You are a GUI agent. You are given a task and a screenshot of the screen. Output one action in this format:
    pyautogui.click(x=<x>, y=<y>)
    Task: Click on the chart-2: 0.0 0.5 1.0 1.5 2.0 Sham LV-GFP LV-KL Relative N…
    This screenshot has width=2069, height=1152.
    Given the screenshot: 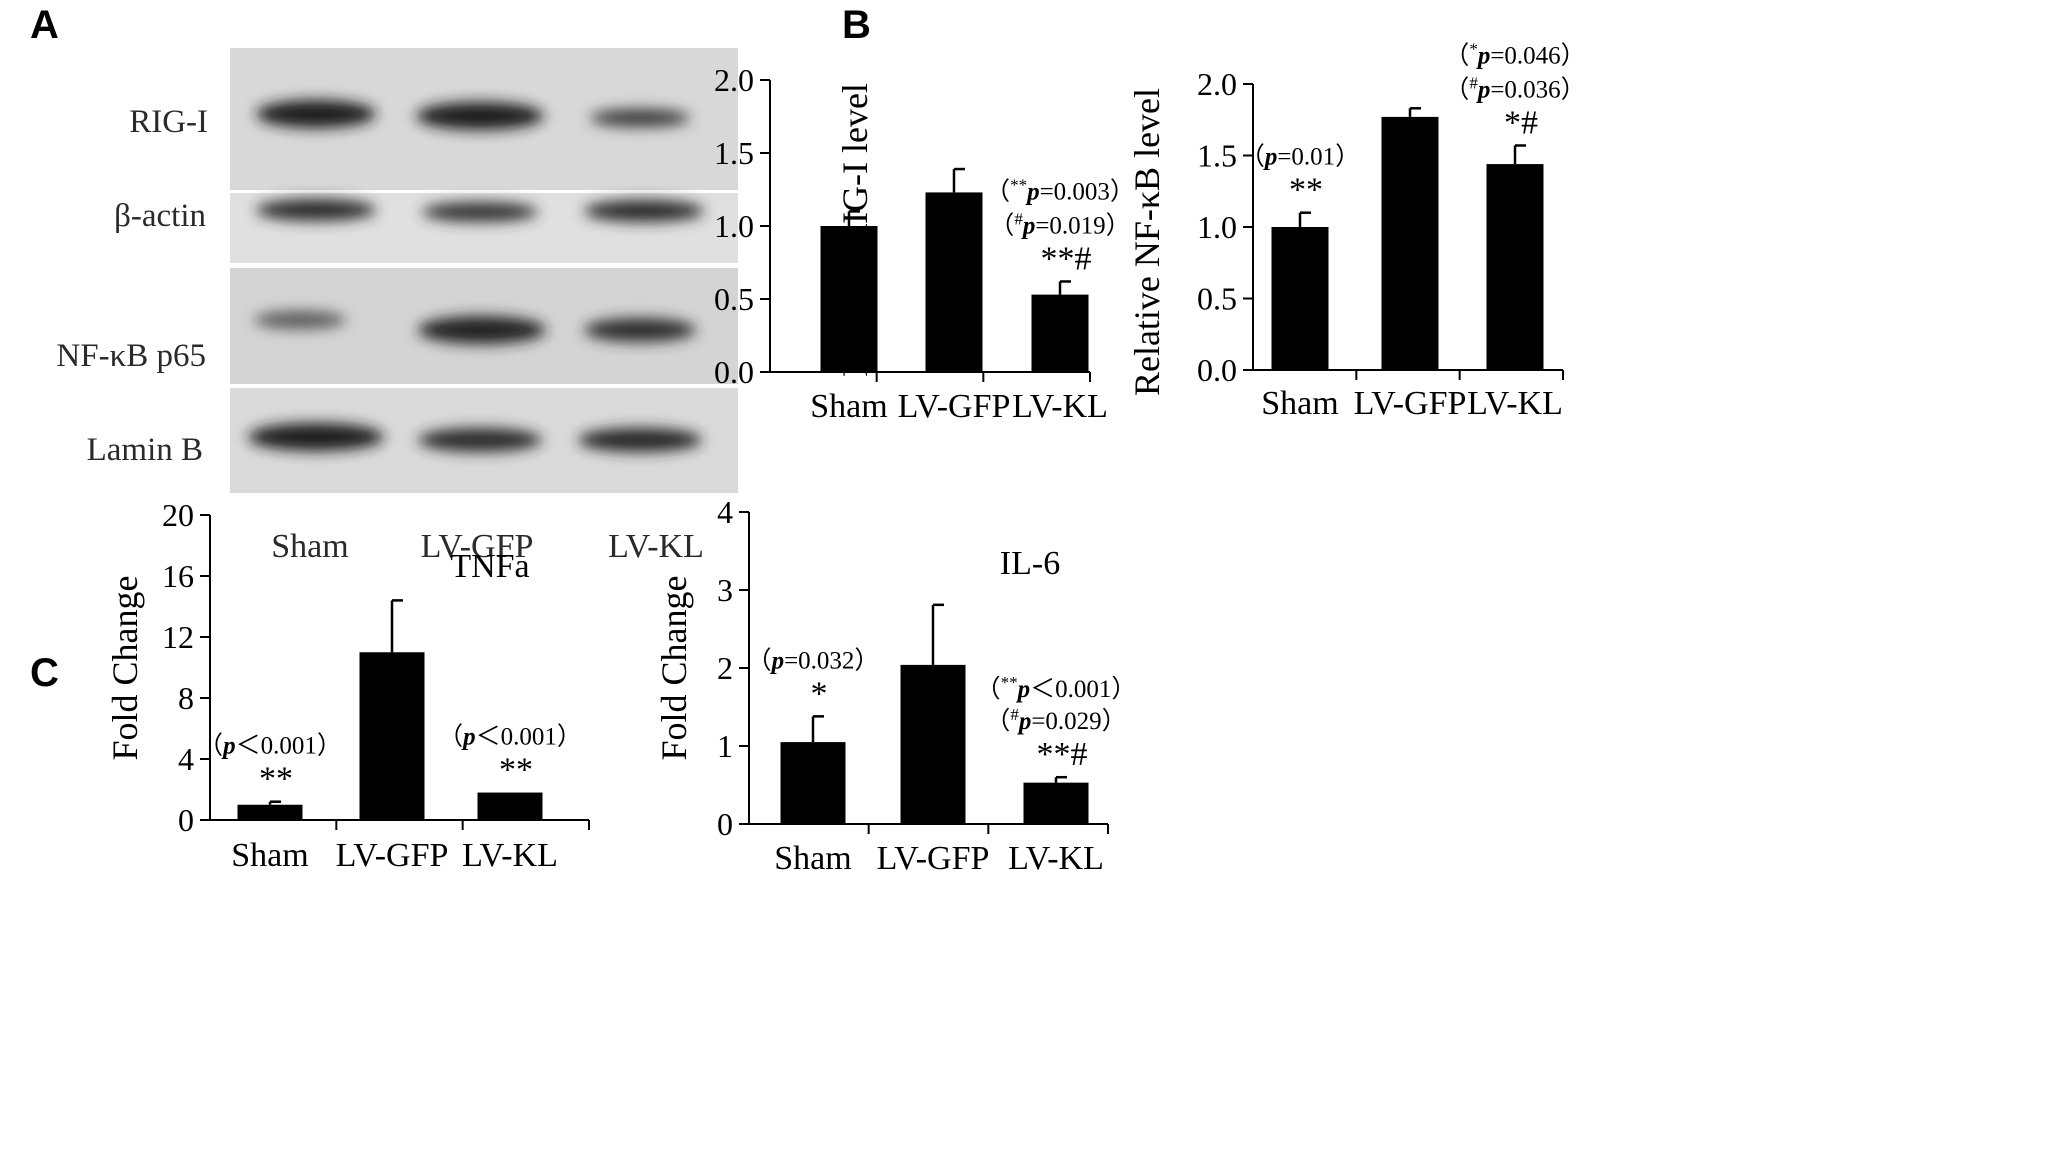 What is the action you would take?
    pyautogui.click(x=1356, y=230)
    